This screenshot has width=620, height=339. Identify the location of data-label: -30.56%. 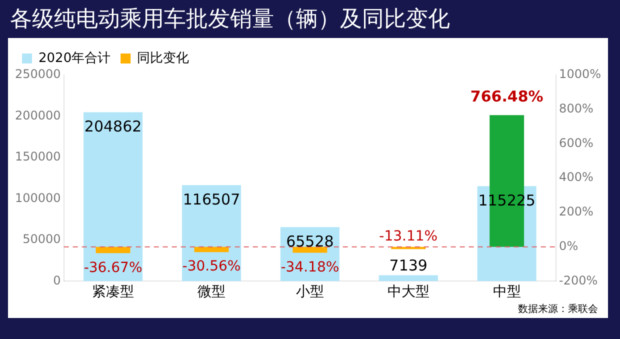
(211, 266).